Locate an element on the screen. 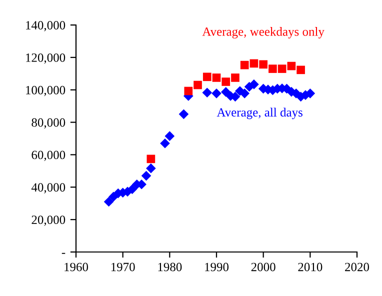 This screenshot has width=382, height=296. y-tick-label: - is located at coordinates (64, 253).